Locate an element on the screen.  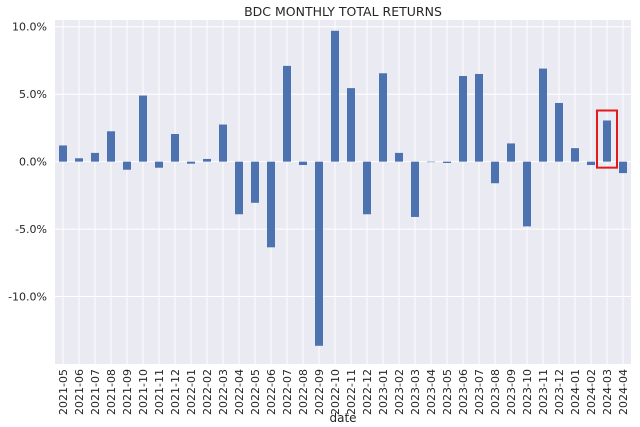
x-axis-label: date is located at coordinates (342, 418).